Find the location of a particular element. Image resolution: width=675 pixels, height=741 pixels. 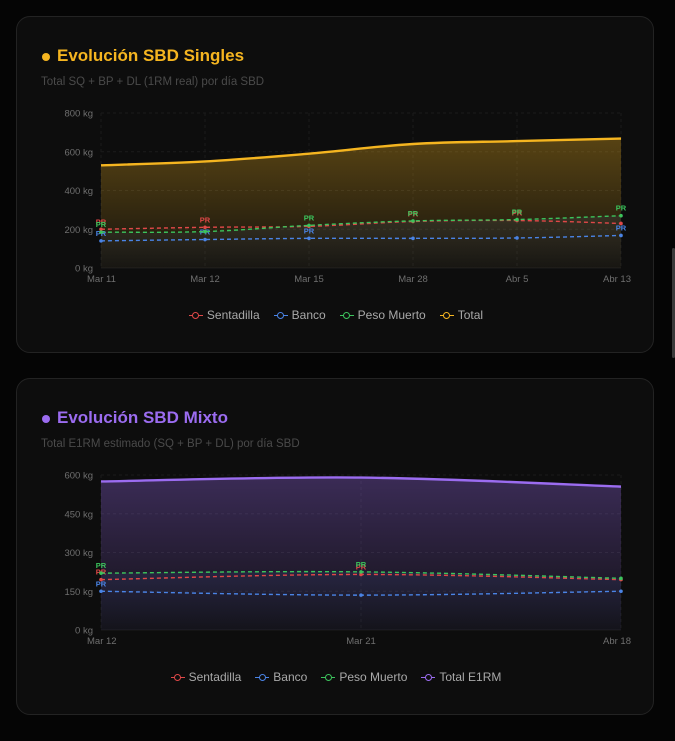

x-tick-label: Abr 18 is located at coordinates (617, 641).